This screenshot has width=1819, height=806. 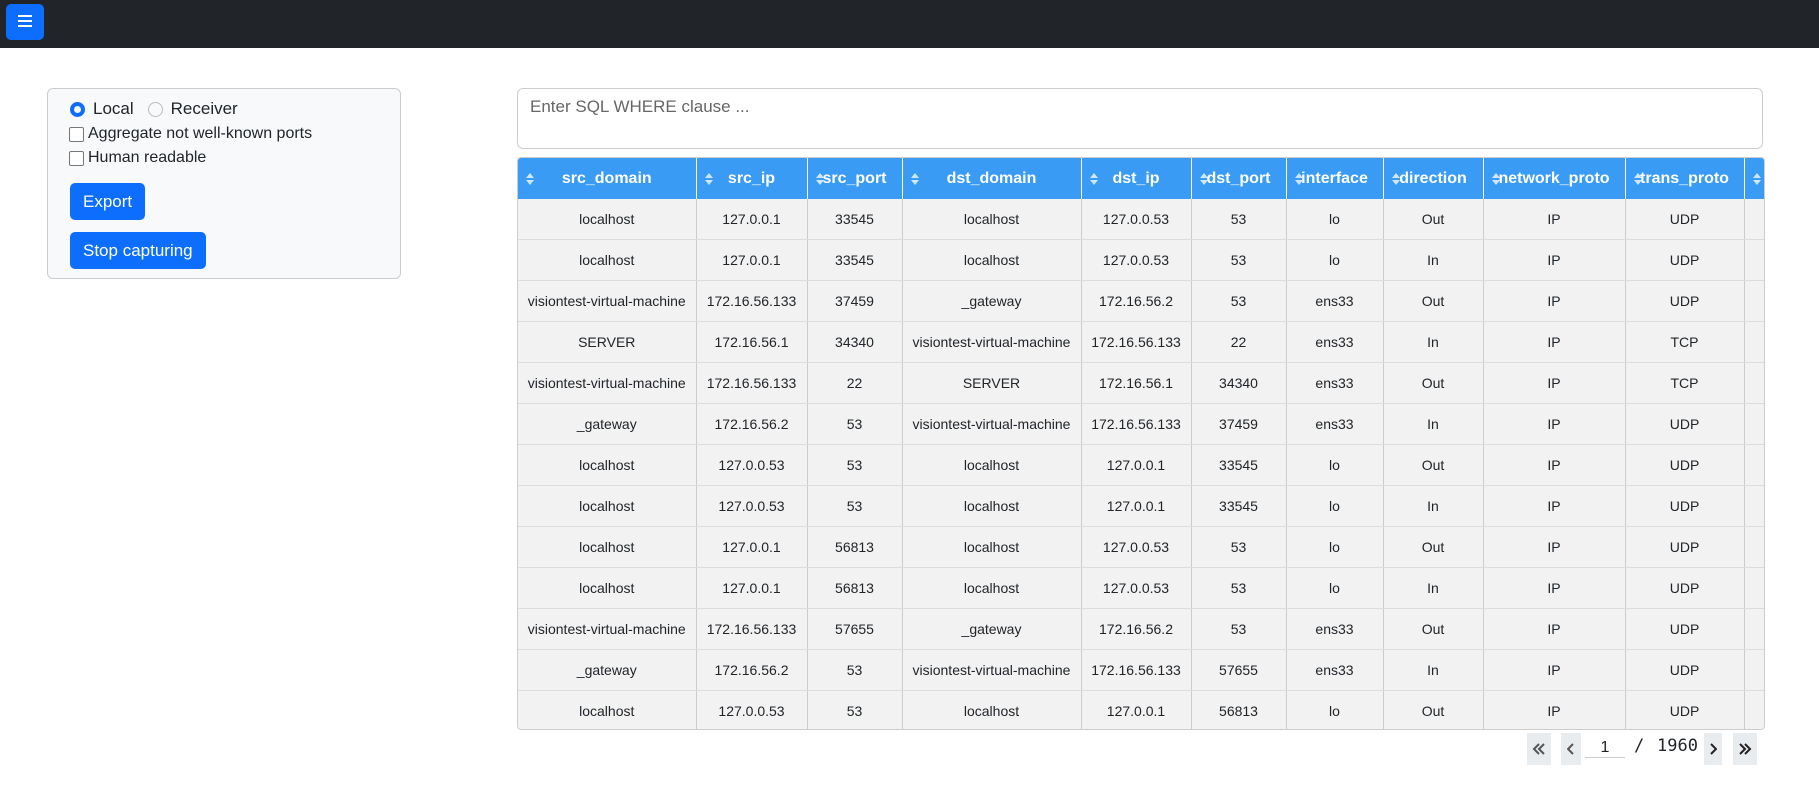 What do you see at coordinates (1754, 178) in the screenshot?
I see `column-header` at bounding box center [1754, 178].